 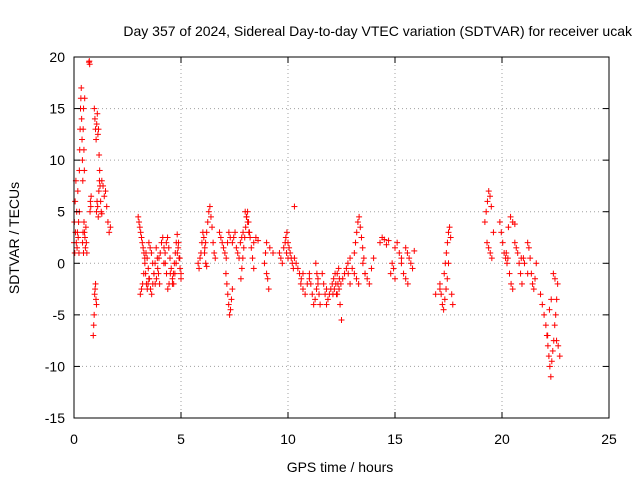 What do you see at coordinates (61, 212) in the screenshot?
I see `y-tick-label: 5` at bounding box center [61, 212].